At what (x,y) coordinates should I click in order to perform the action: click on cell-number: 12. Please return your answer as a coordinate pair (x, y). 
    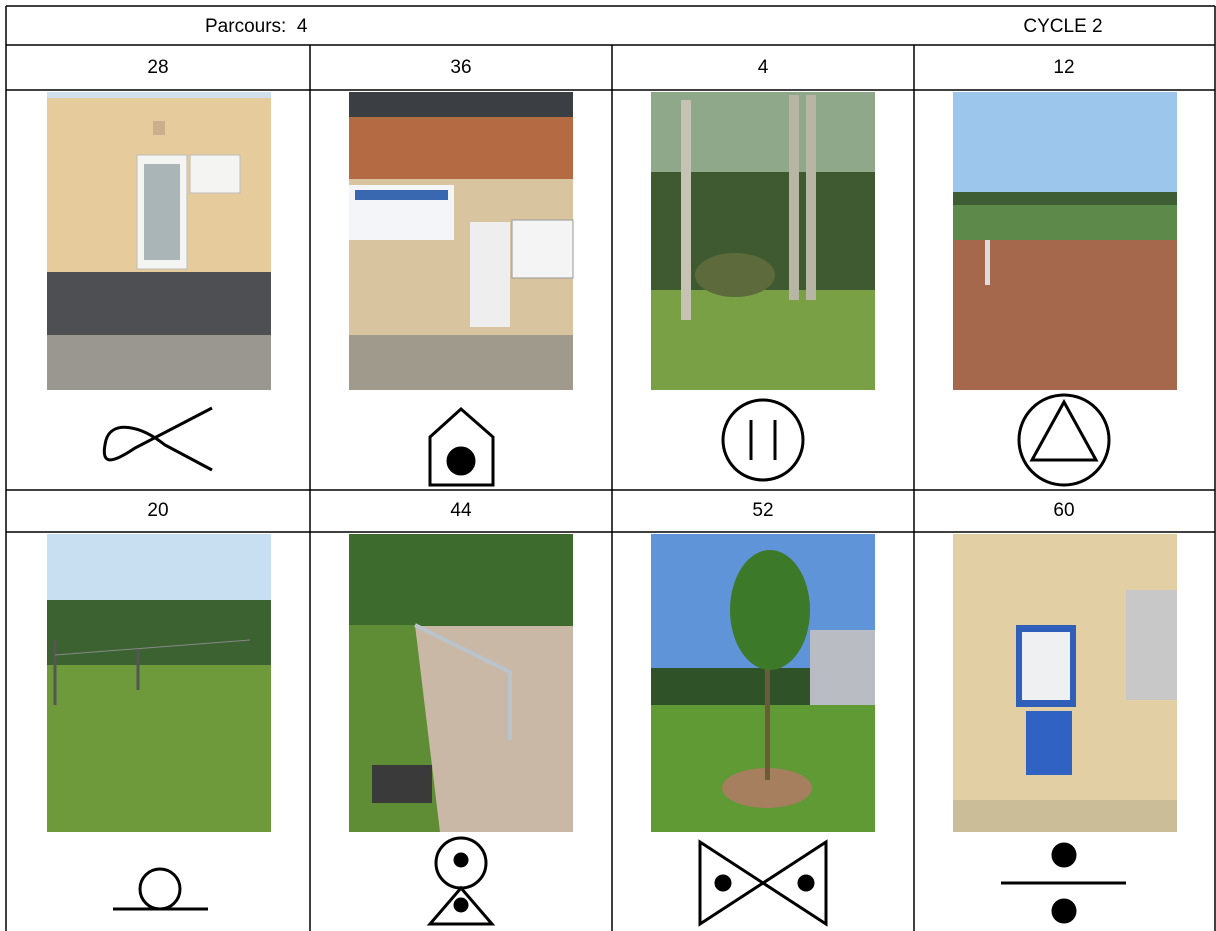
    Looking at the image, I should click on (1063, 67).